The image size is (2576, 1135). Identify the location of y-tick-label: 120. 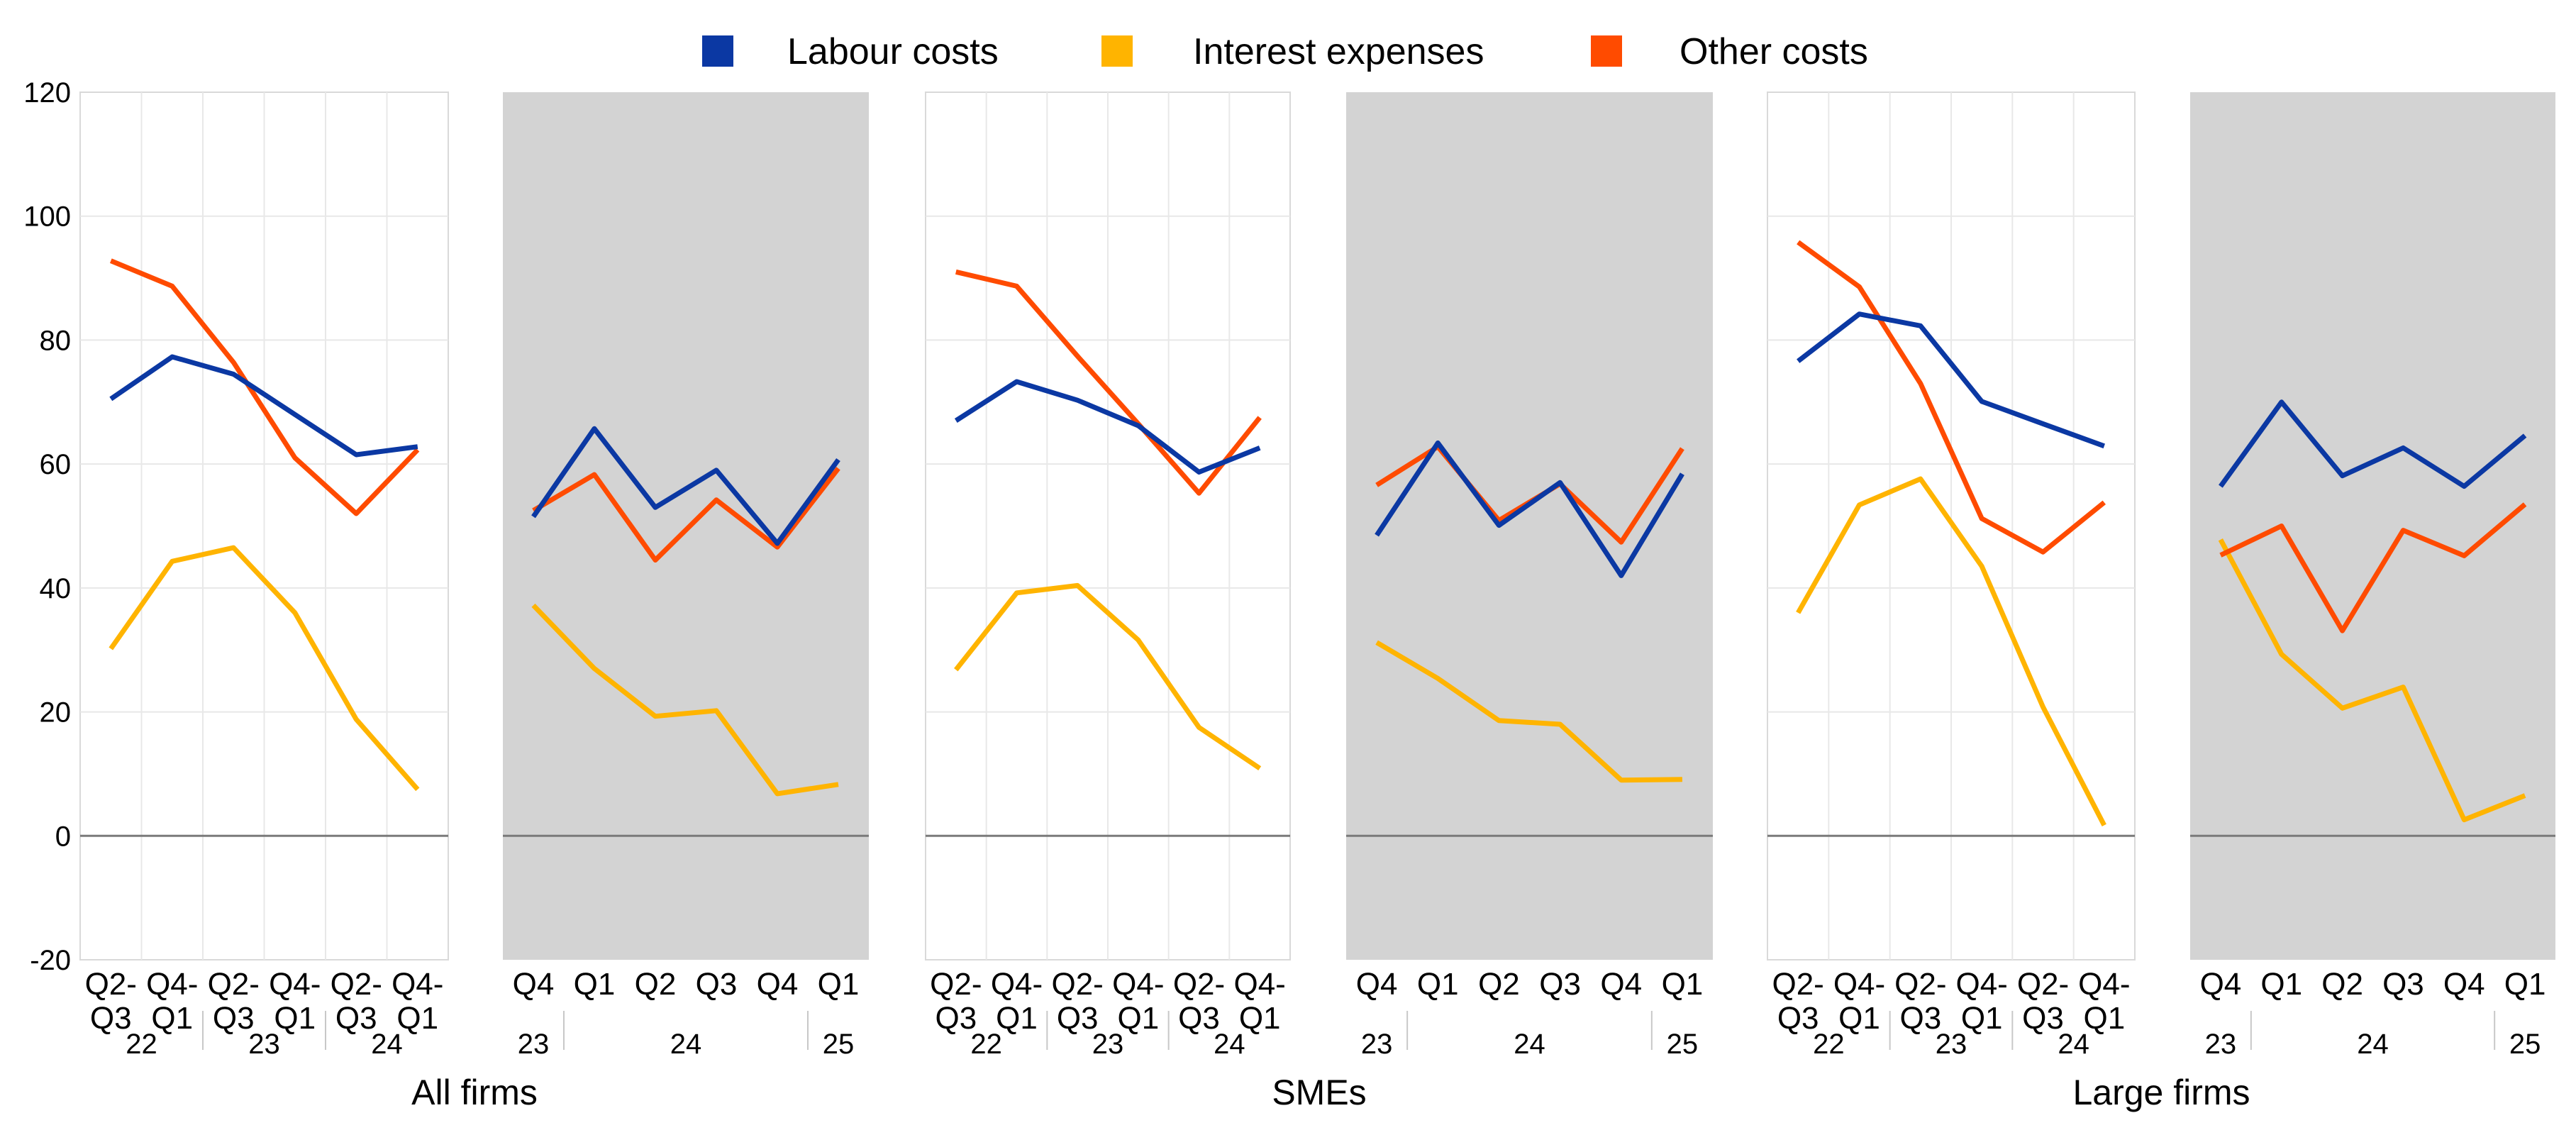
(47, 93).